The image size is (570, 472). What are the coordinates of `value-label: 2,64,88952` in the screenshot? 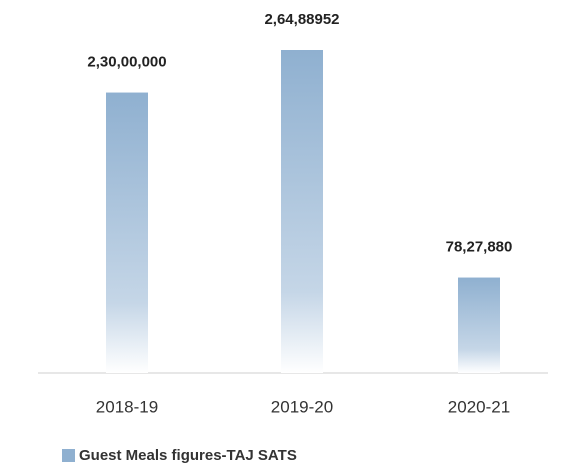 It's located at (301, 19).